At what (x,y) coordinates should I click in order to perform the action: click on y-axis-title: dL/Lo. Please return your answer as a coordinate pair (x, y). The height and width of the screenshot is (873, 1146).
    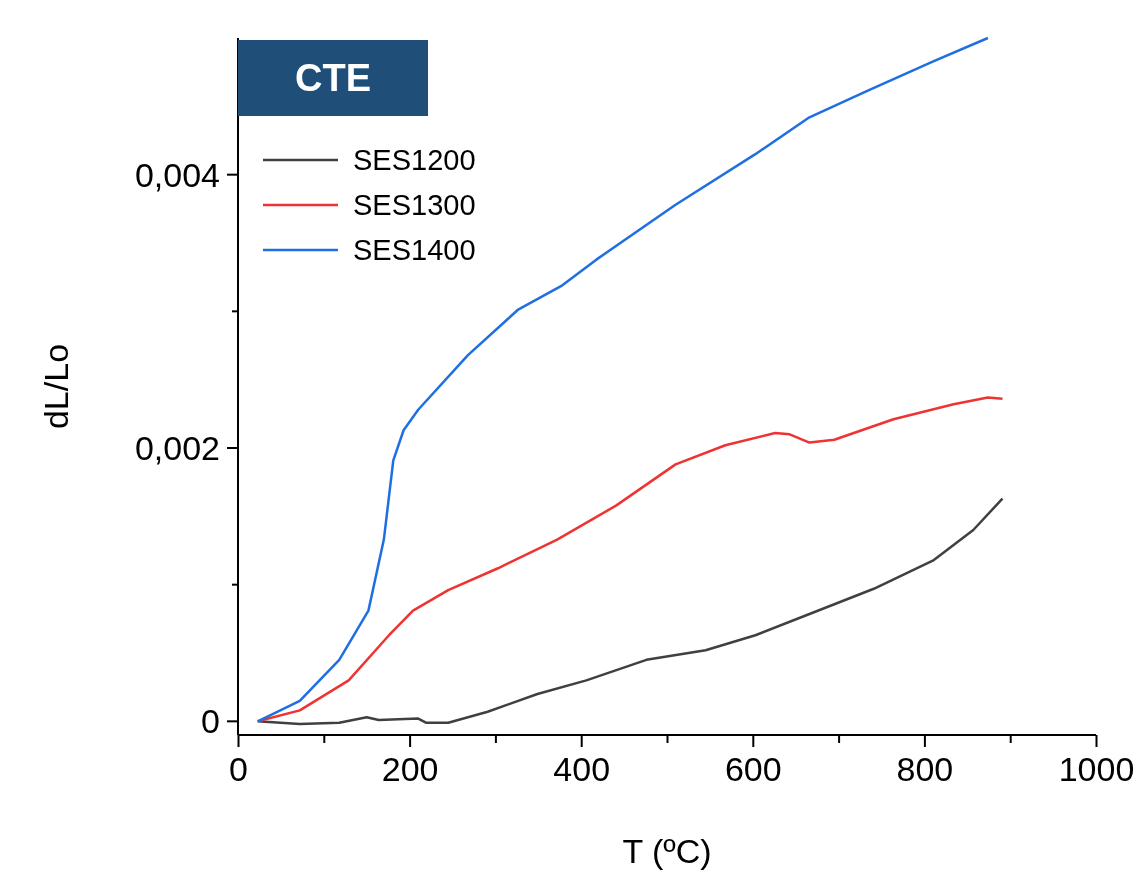
    Looking at the image, I should click on (56, 386).